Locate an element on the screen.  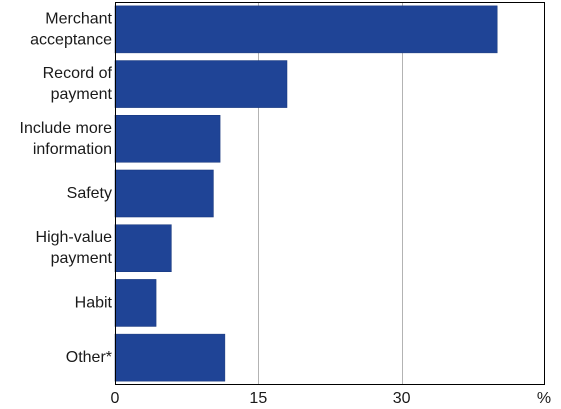
category-label-4: High-value payment is located at coordinates (74, 248).